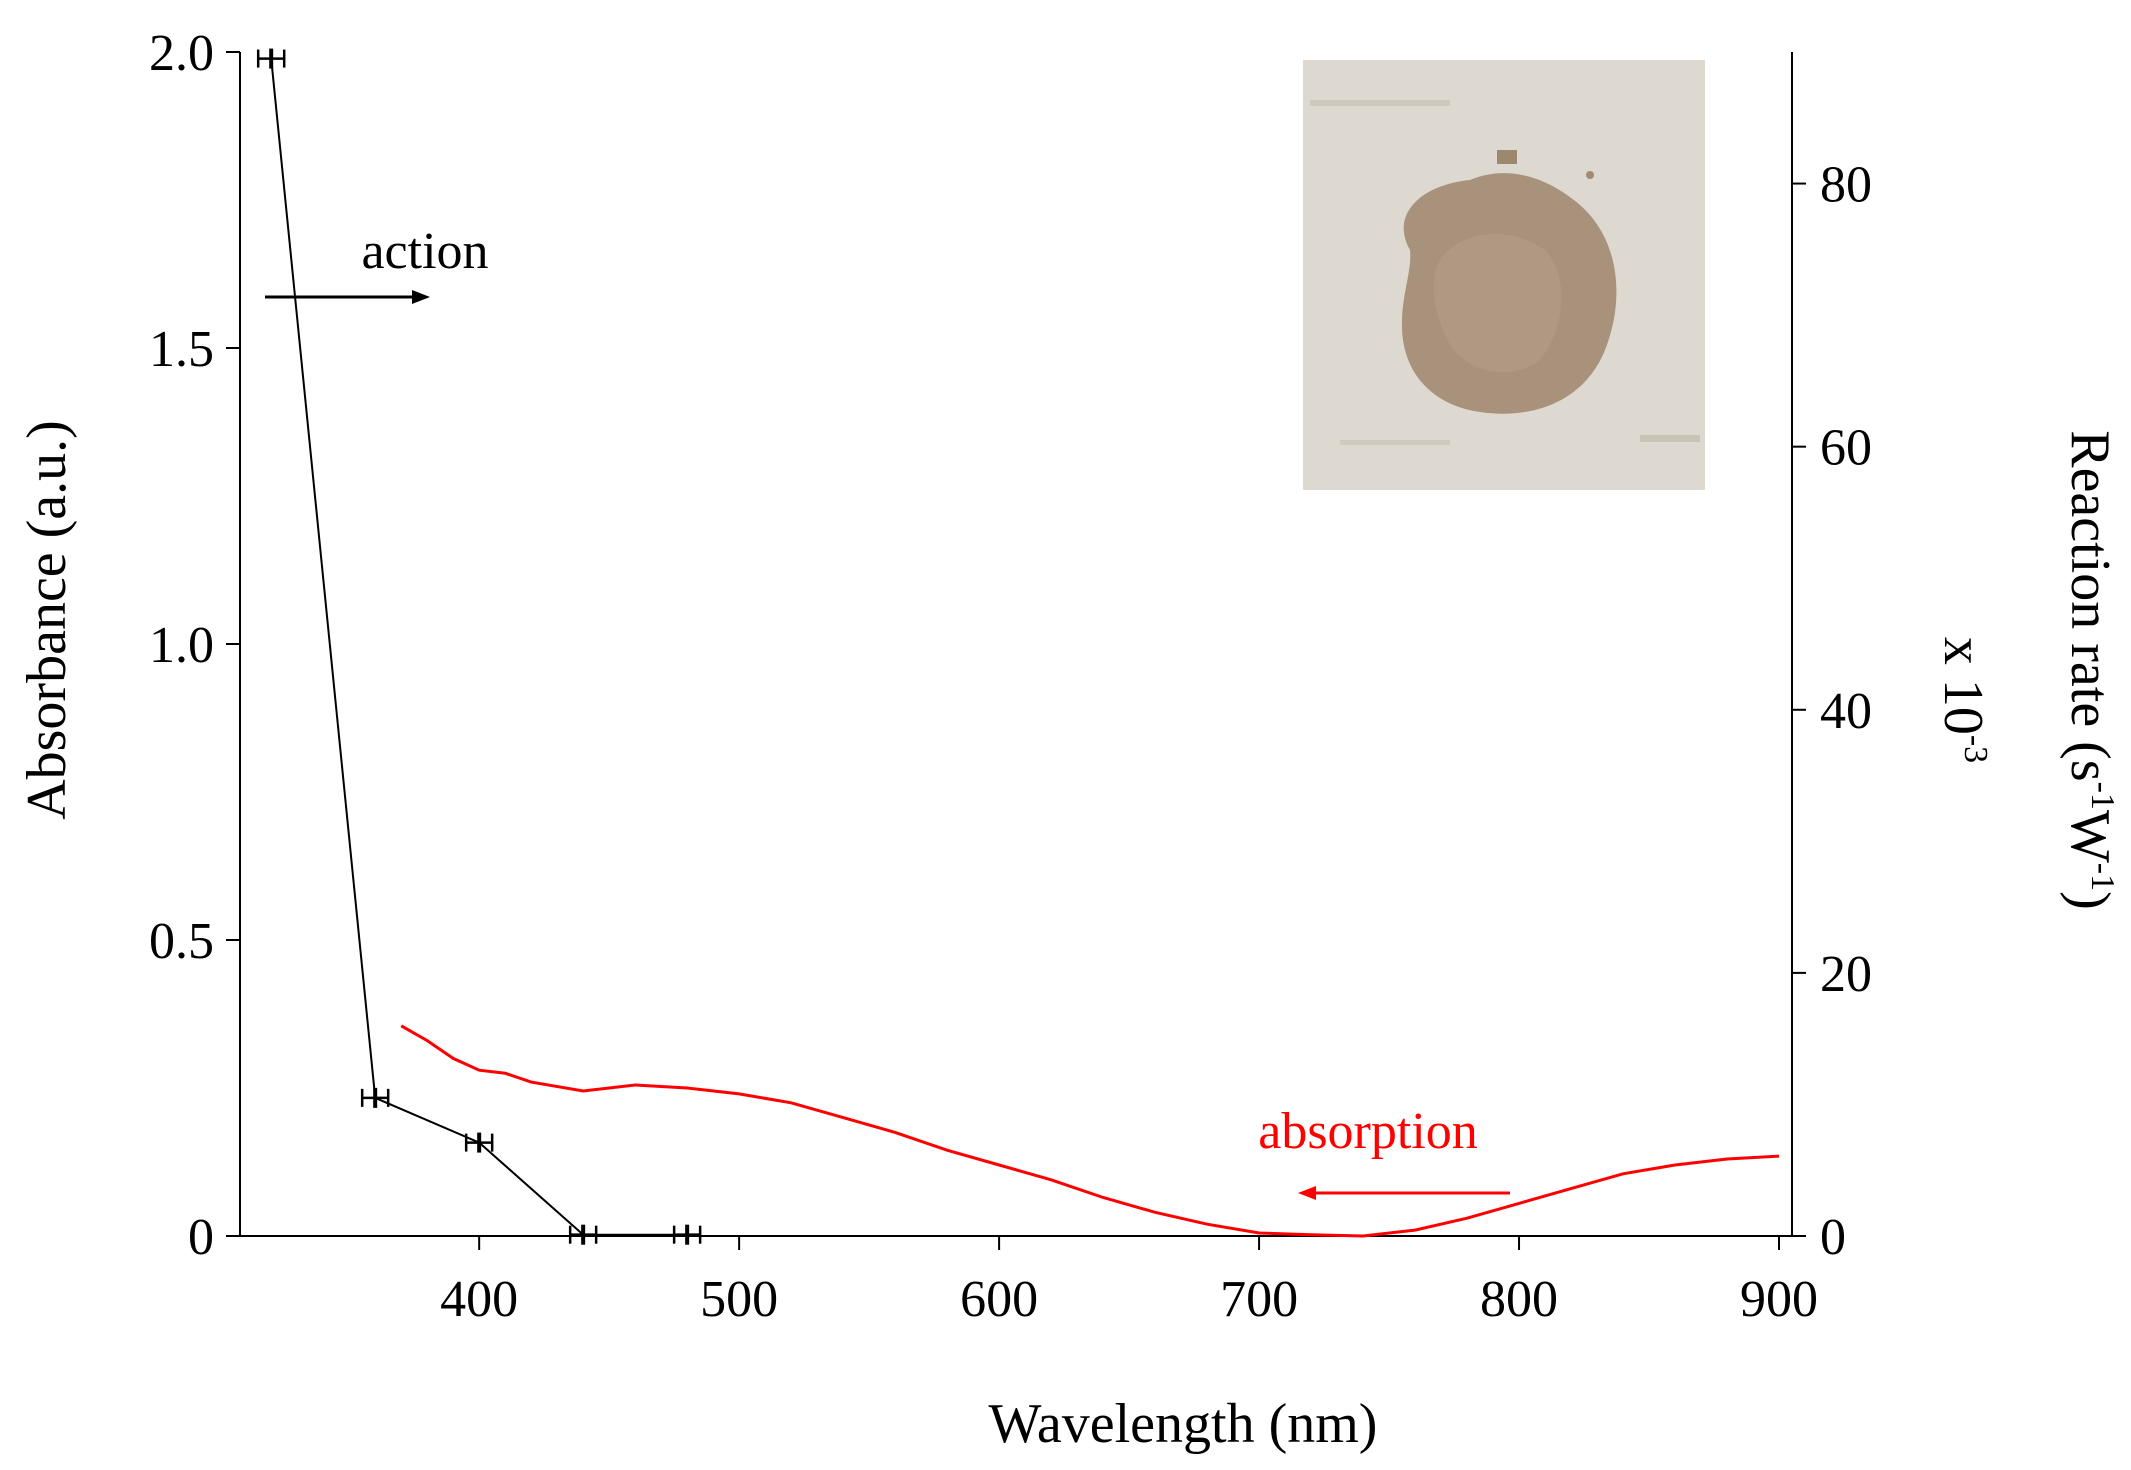 The width and height of the screenshot is (2131, 1470). What do you see at coordinates (1368, 1131) in the screenshot?
I see `annotation-absorption: absorption` at bounding box center [1368, 1131].